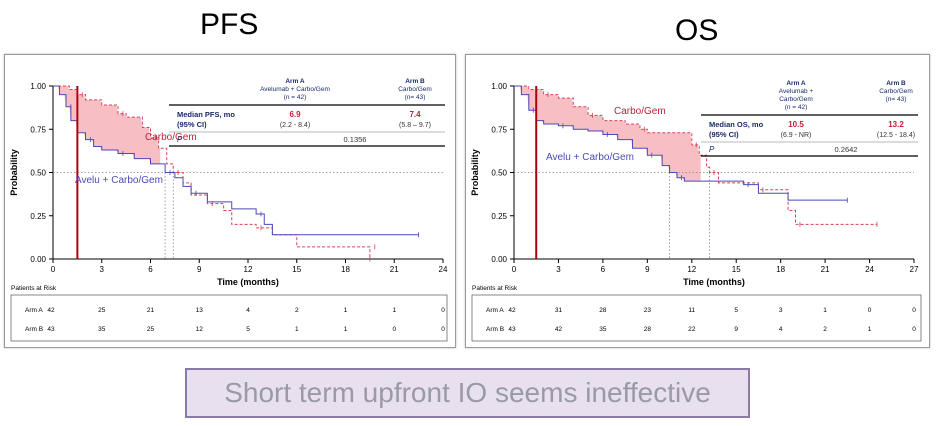 Image resolution: width=936 pixels, height=426 pixels. Describe the element at coordinates (151, 310) in the screenshot. I see `at-risk-value: 21` at that location.